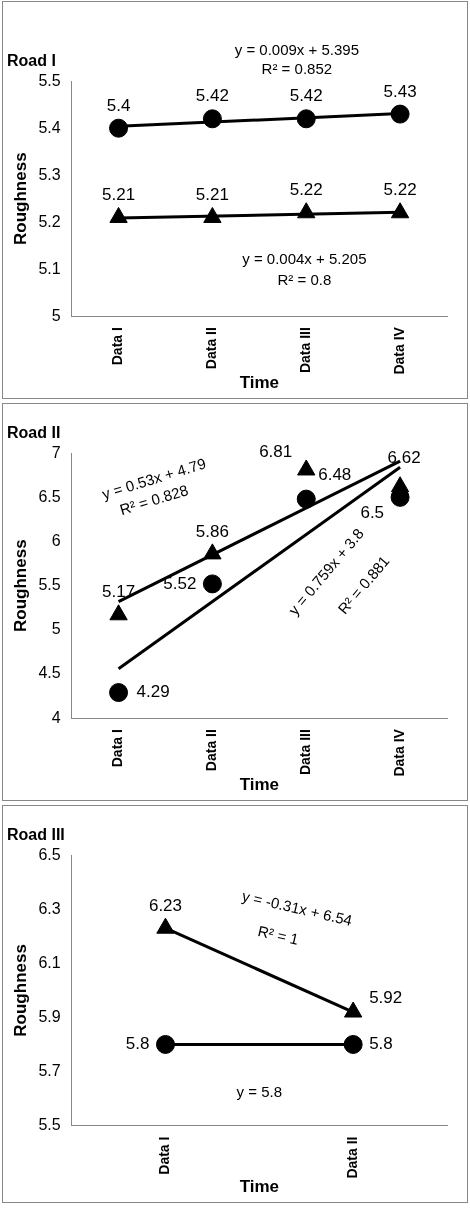 This screenshot has width=470, height=1211. Describe the element at coordinates (49, 174) in the screenshot. I see `y-tick-label: 5.3` at that location.